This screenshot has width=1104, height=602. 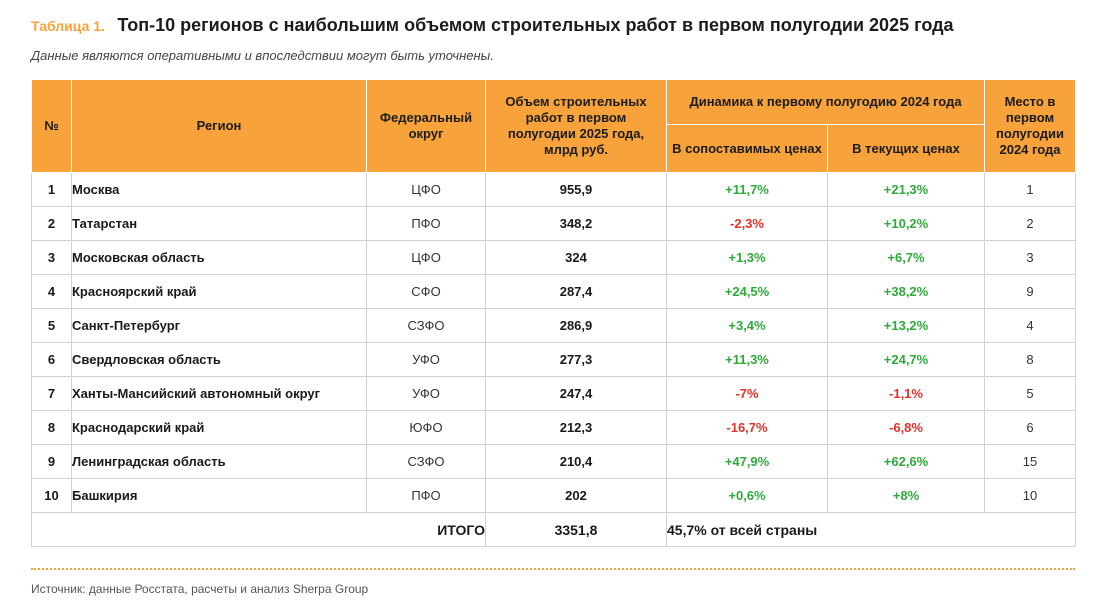 I want to click on comparable-change-cell: +1,3%, so click(x=747, y=257).